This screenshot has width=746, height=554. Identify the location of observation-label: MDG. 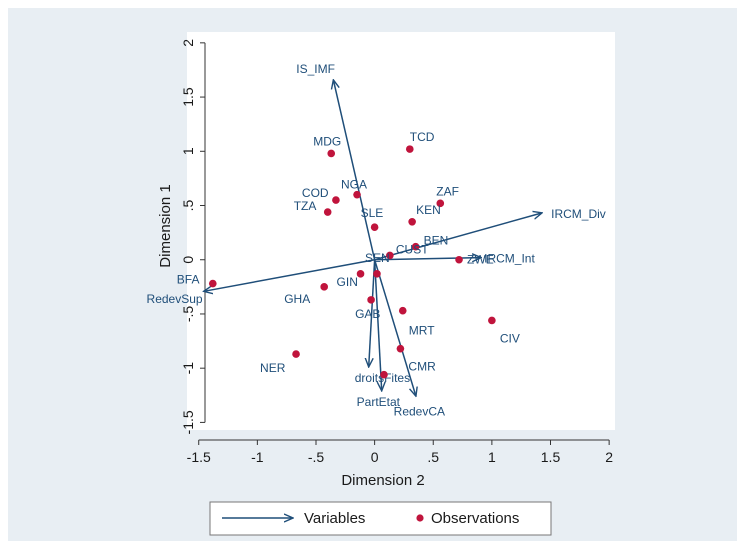
(327, 141).